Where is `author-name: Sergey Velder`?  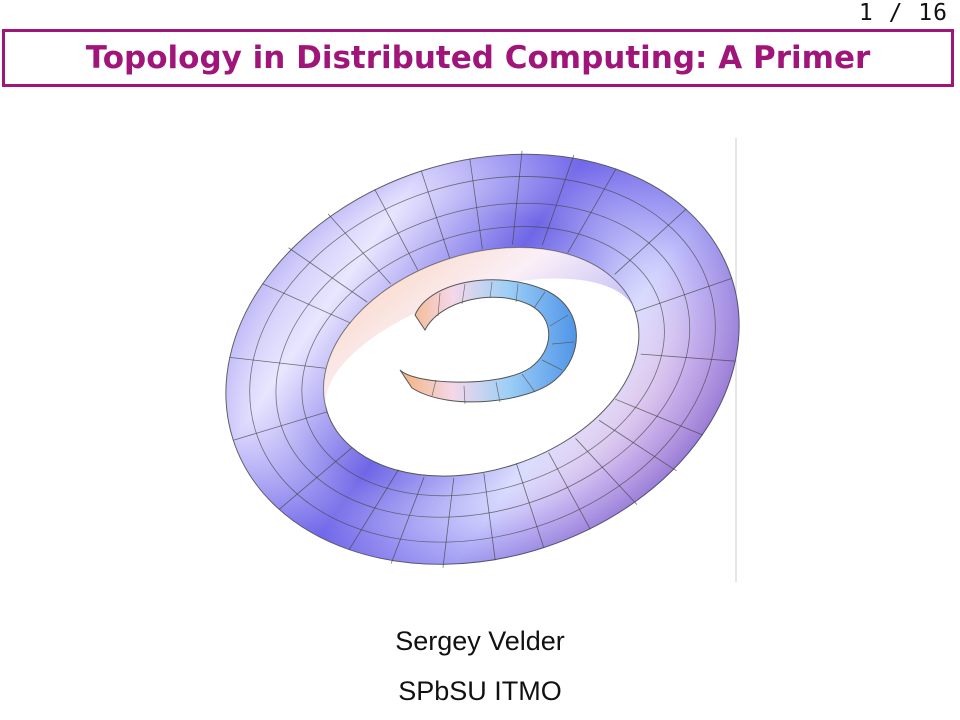
author-name: Sergey Velder is located at coordinates (480, 641).